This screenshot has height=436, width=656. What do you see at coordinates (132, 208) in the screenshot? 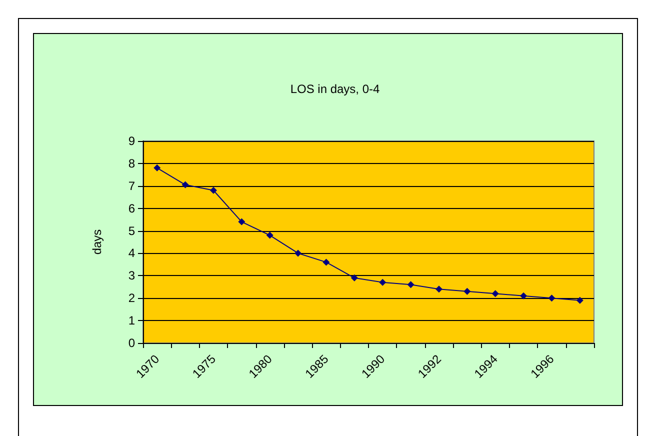
I see `y-tick-label: 6` at bounding box center [132, 208].